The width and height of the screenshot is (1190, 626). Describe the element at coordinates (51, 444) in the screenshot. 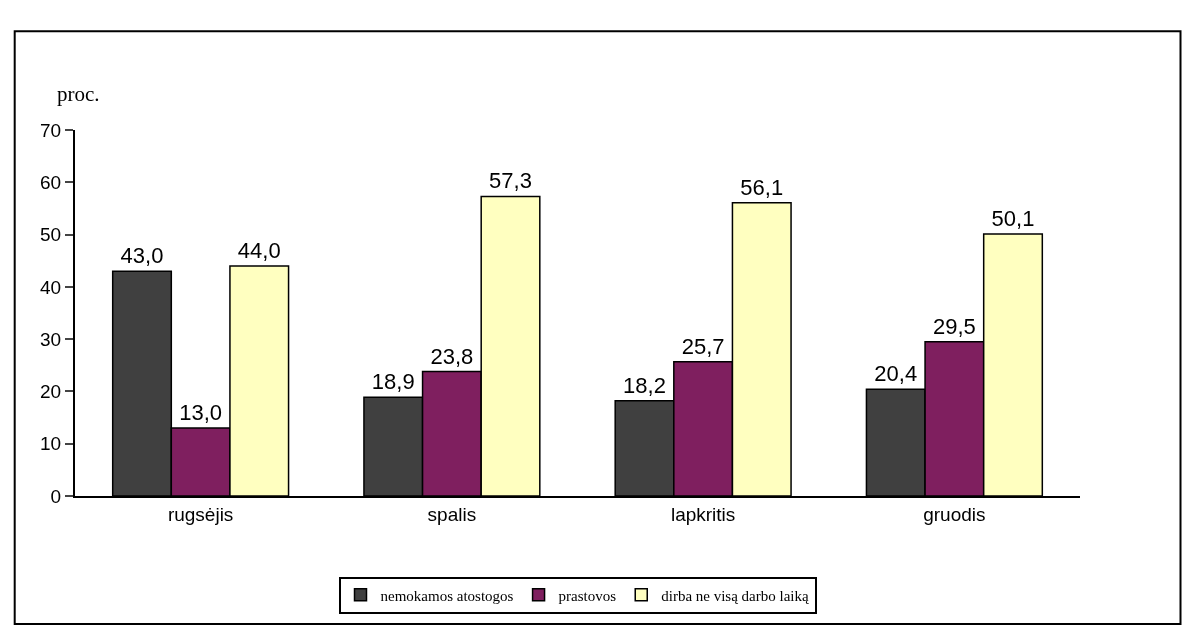

I see `y-tick-label: 10` at that location.